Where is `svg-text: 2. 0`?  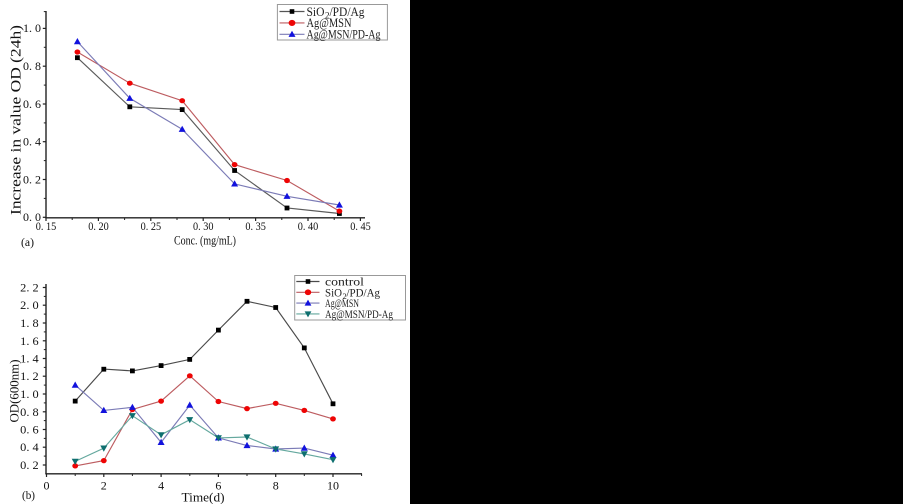
svg-text: 2. 0 is located at coordinates (29, 305).